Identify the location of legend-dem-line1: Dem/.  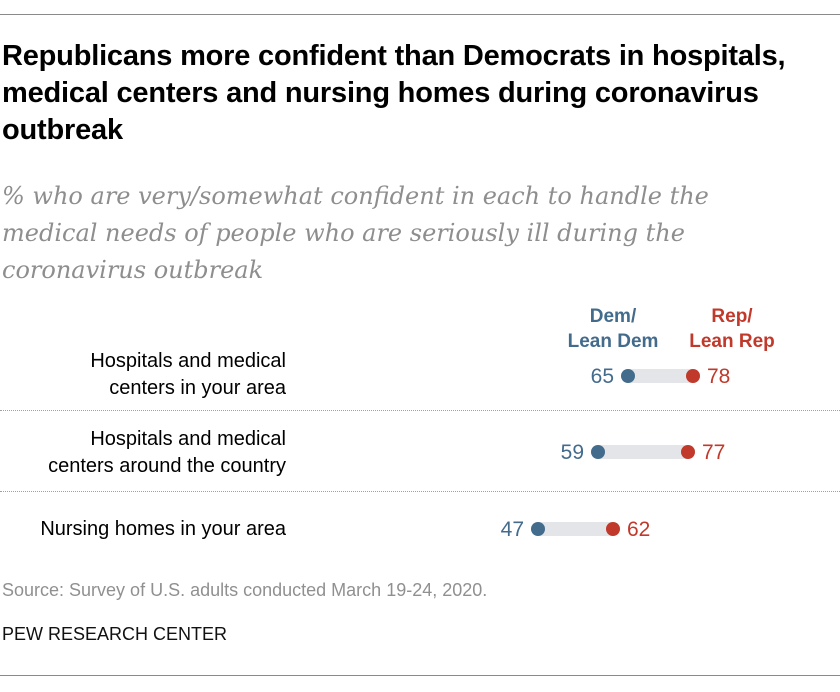
(613, 316).